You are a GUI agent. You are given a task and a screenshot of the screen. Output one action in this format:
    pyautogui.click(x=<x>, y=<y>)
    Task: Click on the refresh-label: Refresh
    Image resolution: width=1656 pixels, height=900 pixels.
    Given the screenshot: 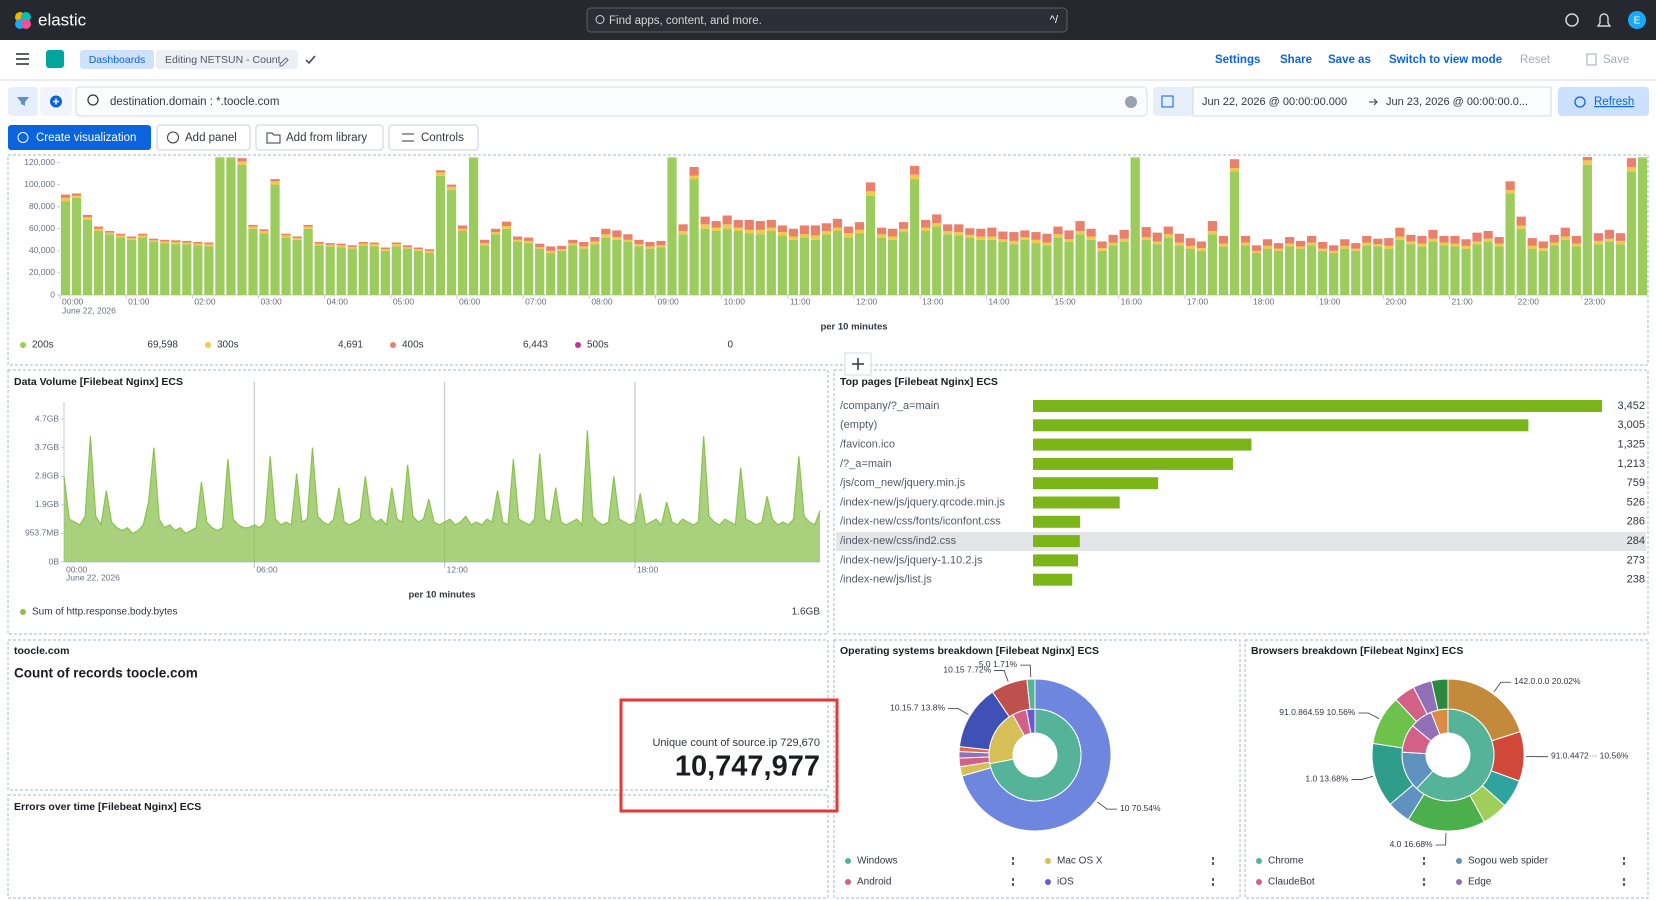 What is the action you would take?
    pyautogui.click(x=1614, y=102)
    